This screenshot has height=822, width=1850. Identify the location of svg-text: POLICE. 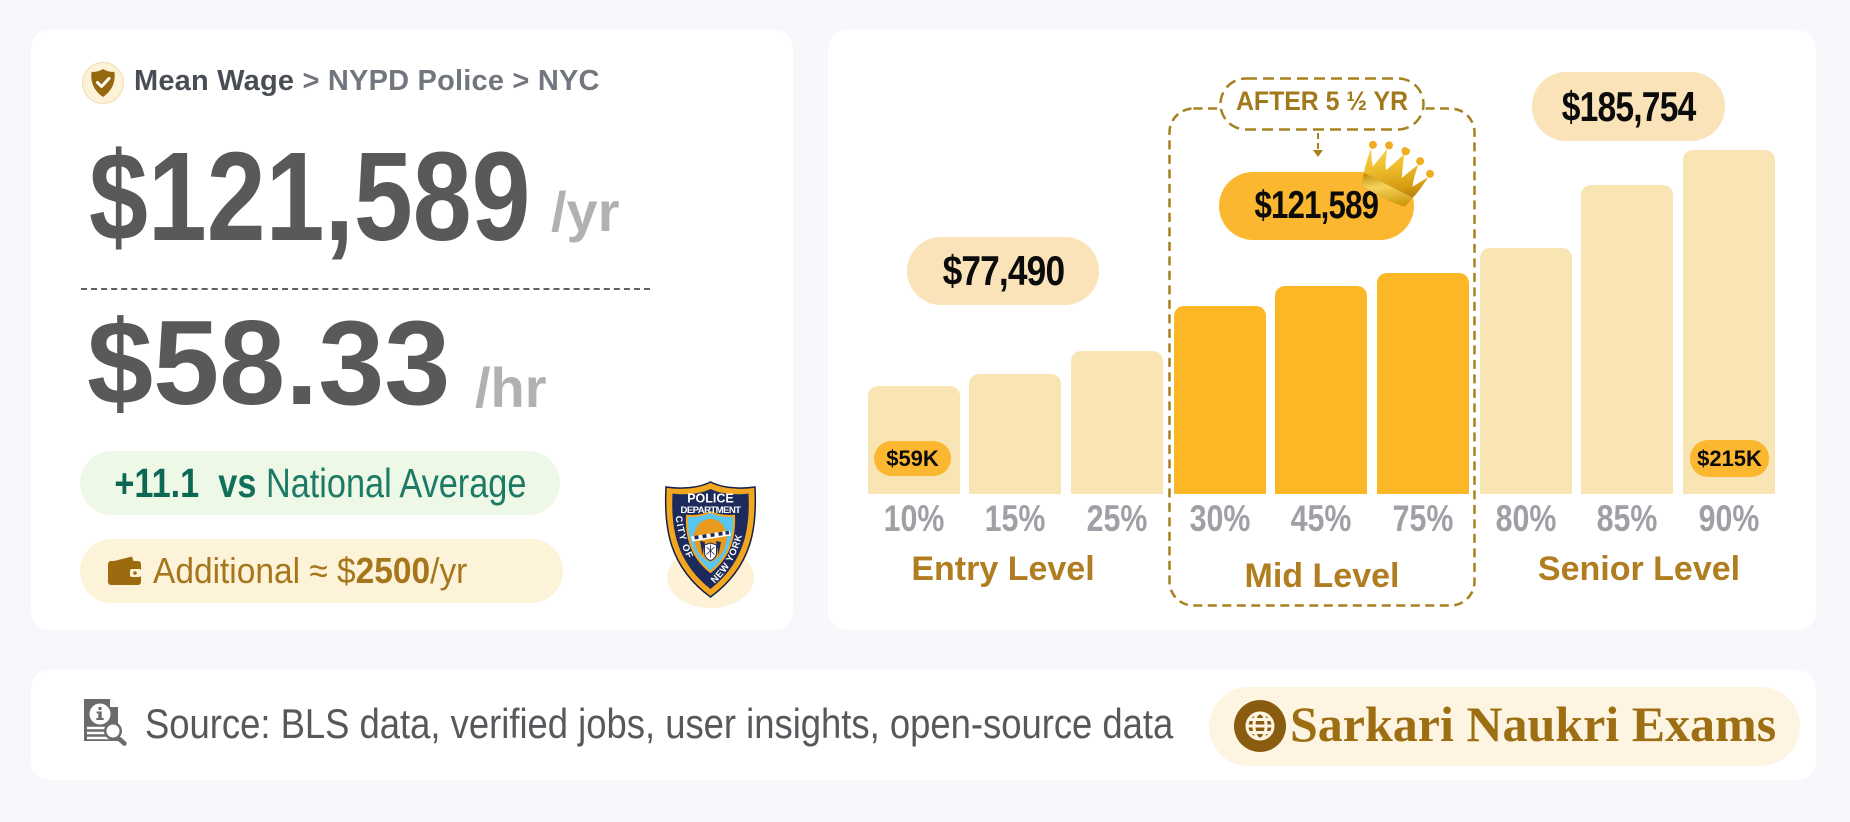
(710, 499).